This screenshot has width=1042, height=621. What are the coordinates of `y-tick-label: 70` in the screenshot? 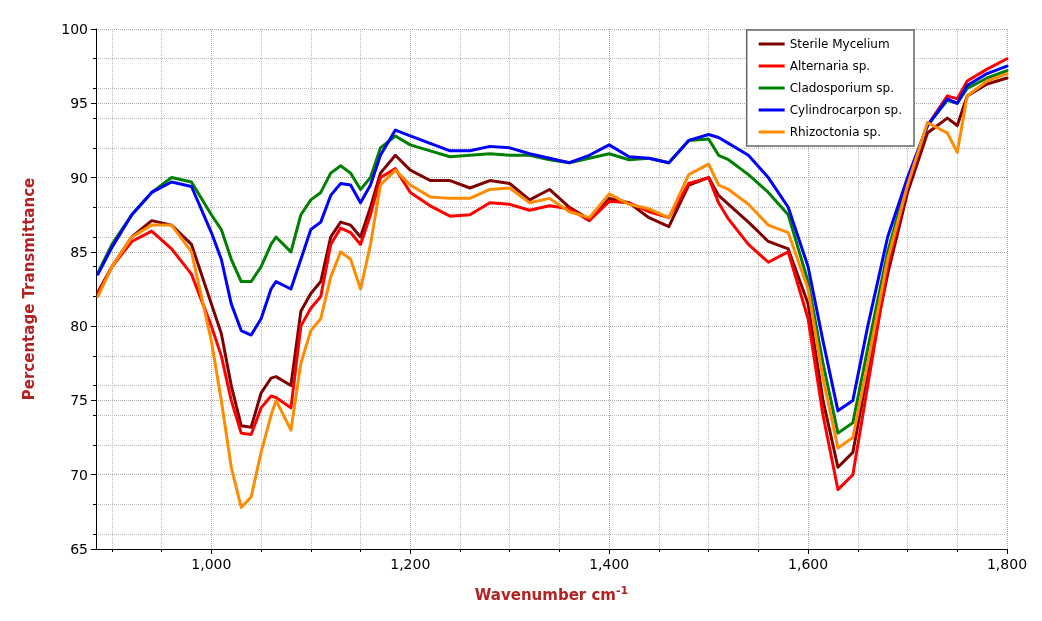 It's located at (79, 474).